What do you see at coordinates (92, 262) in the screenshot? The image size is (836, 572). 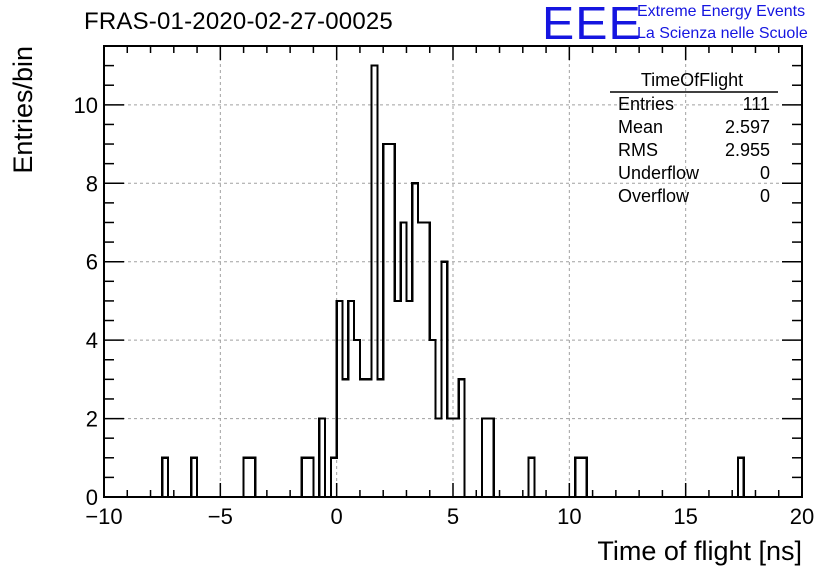 I see `y-tick-label: 6` at bounding box center [92, 262].